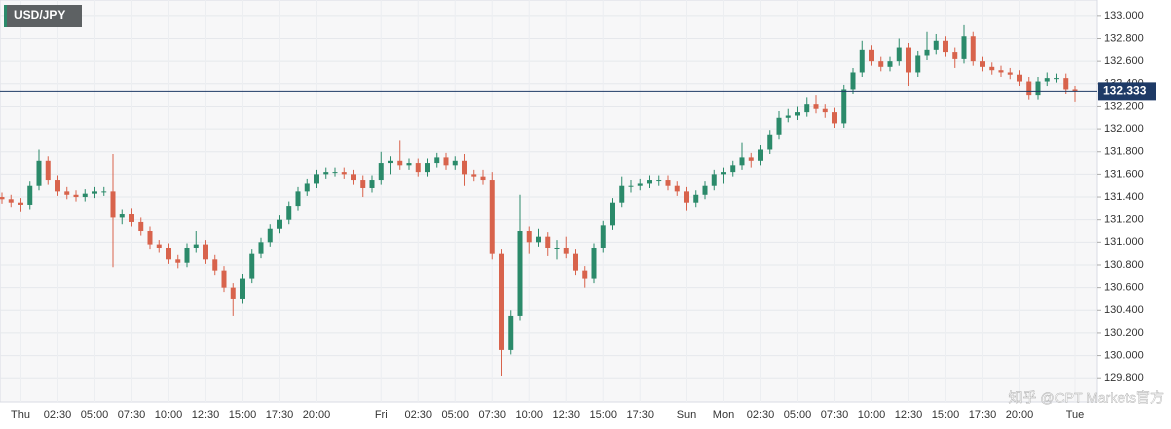  Describe the element at coordinates (1124, 106) in the screenshot. I see `y-tick-label: 132.200` at that location.